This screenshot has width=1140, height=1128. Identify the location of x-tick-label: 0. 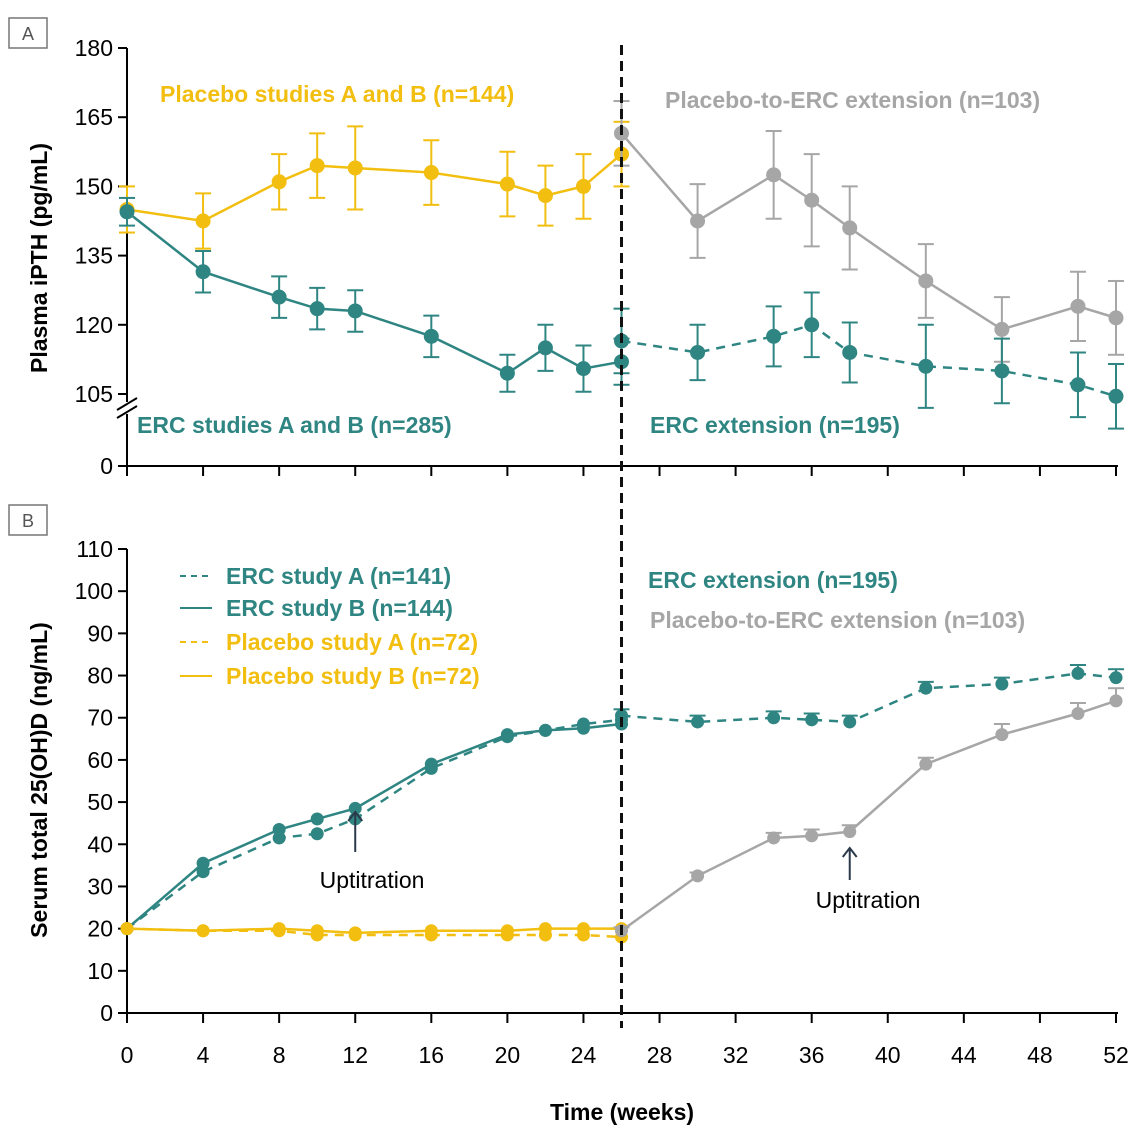
(127, 1055).